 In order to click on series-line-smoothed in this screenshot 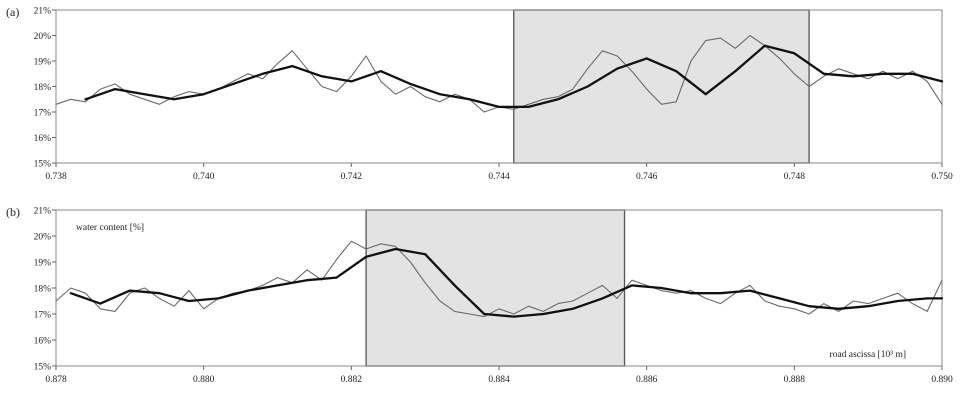, I will do `click(514, 76)`.